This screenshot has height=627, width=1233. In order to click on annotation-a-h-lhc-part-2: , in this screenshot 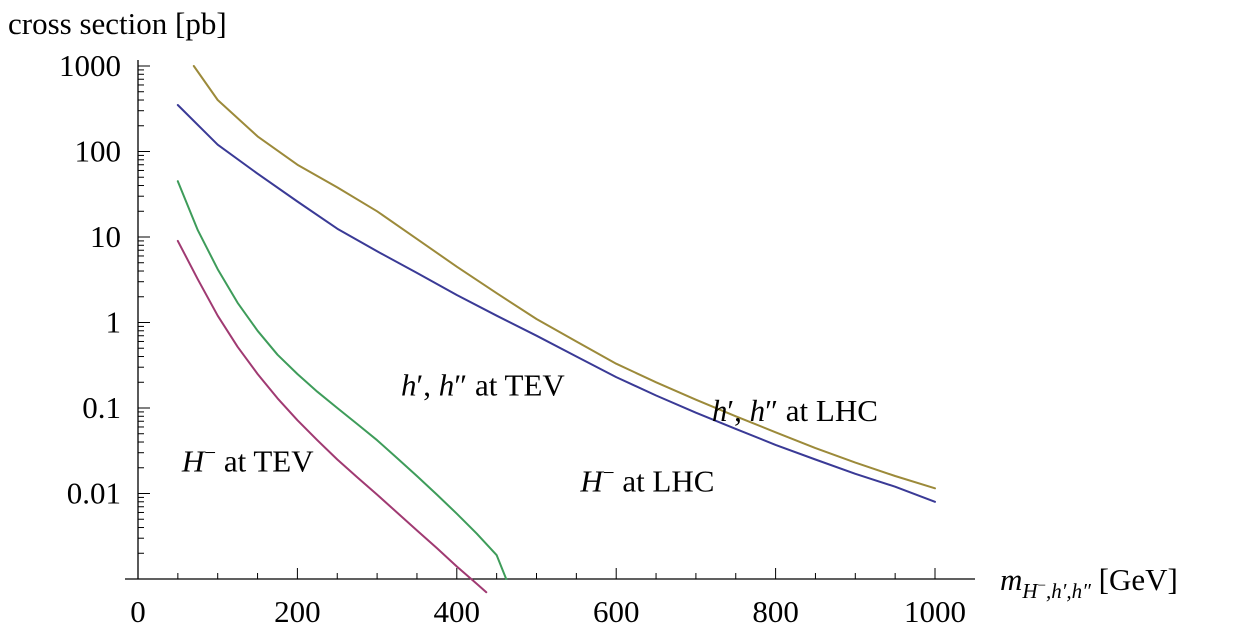, I will do `click(742, 410)`.